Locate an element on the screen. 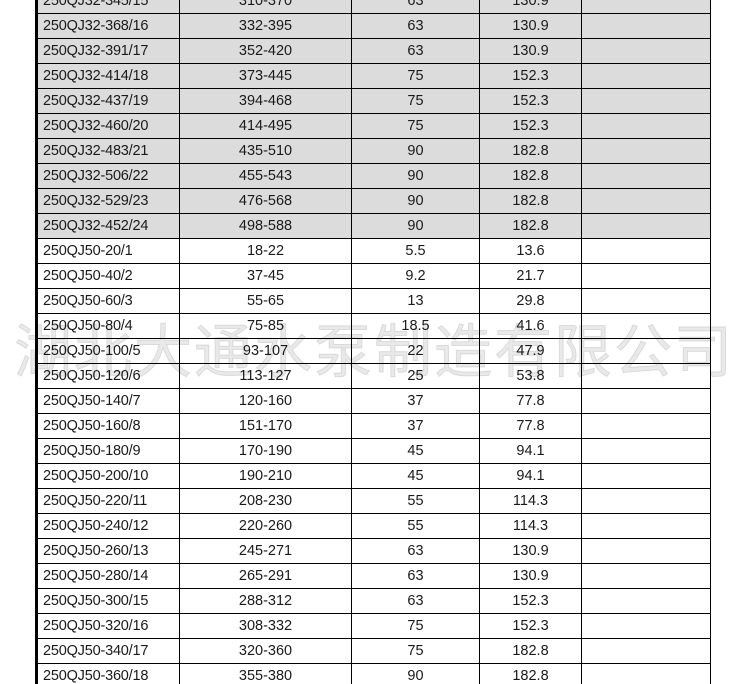 This screenshot has width=750, height=684. table-row: 250QJ50-100/5 93-107 22 47.9 is located at coordinates (373, 351).